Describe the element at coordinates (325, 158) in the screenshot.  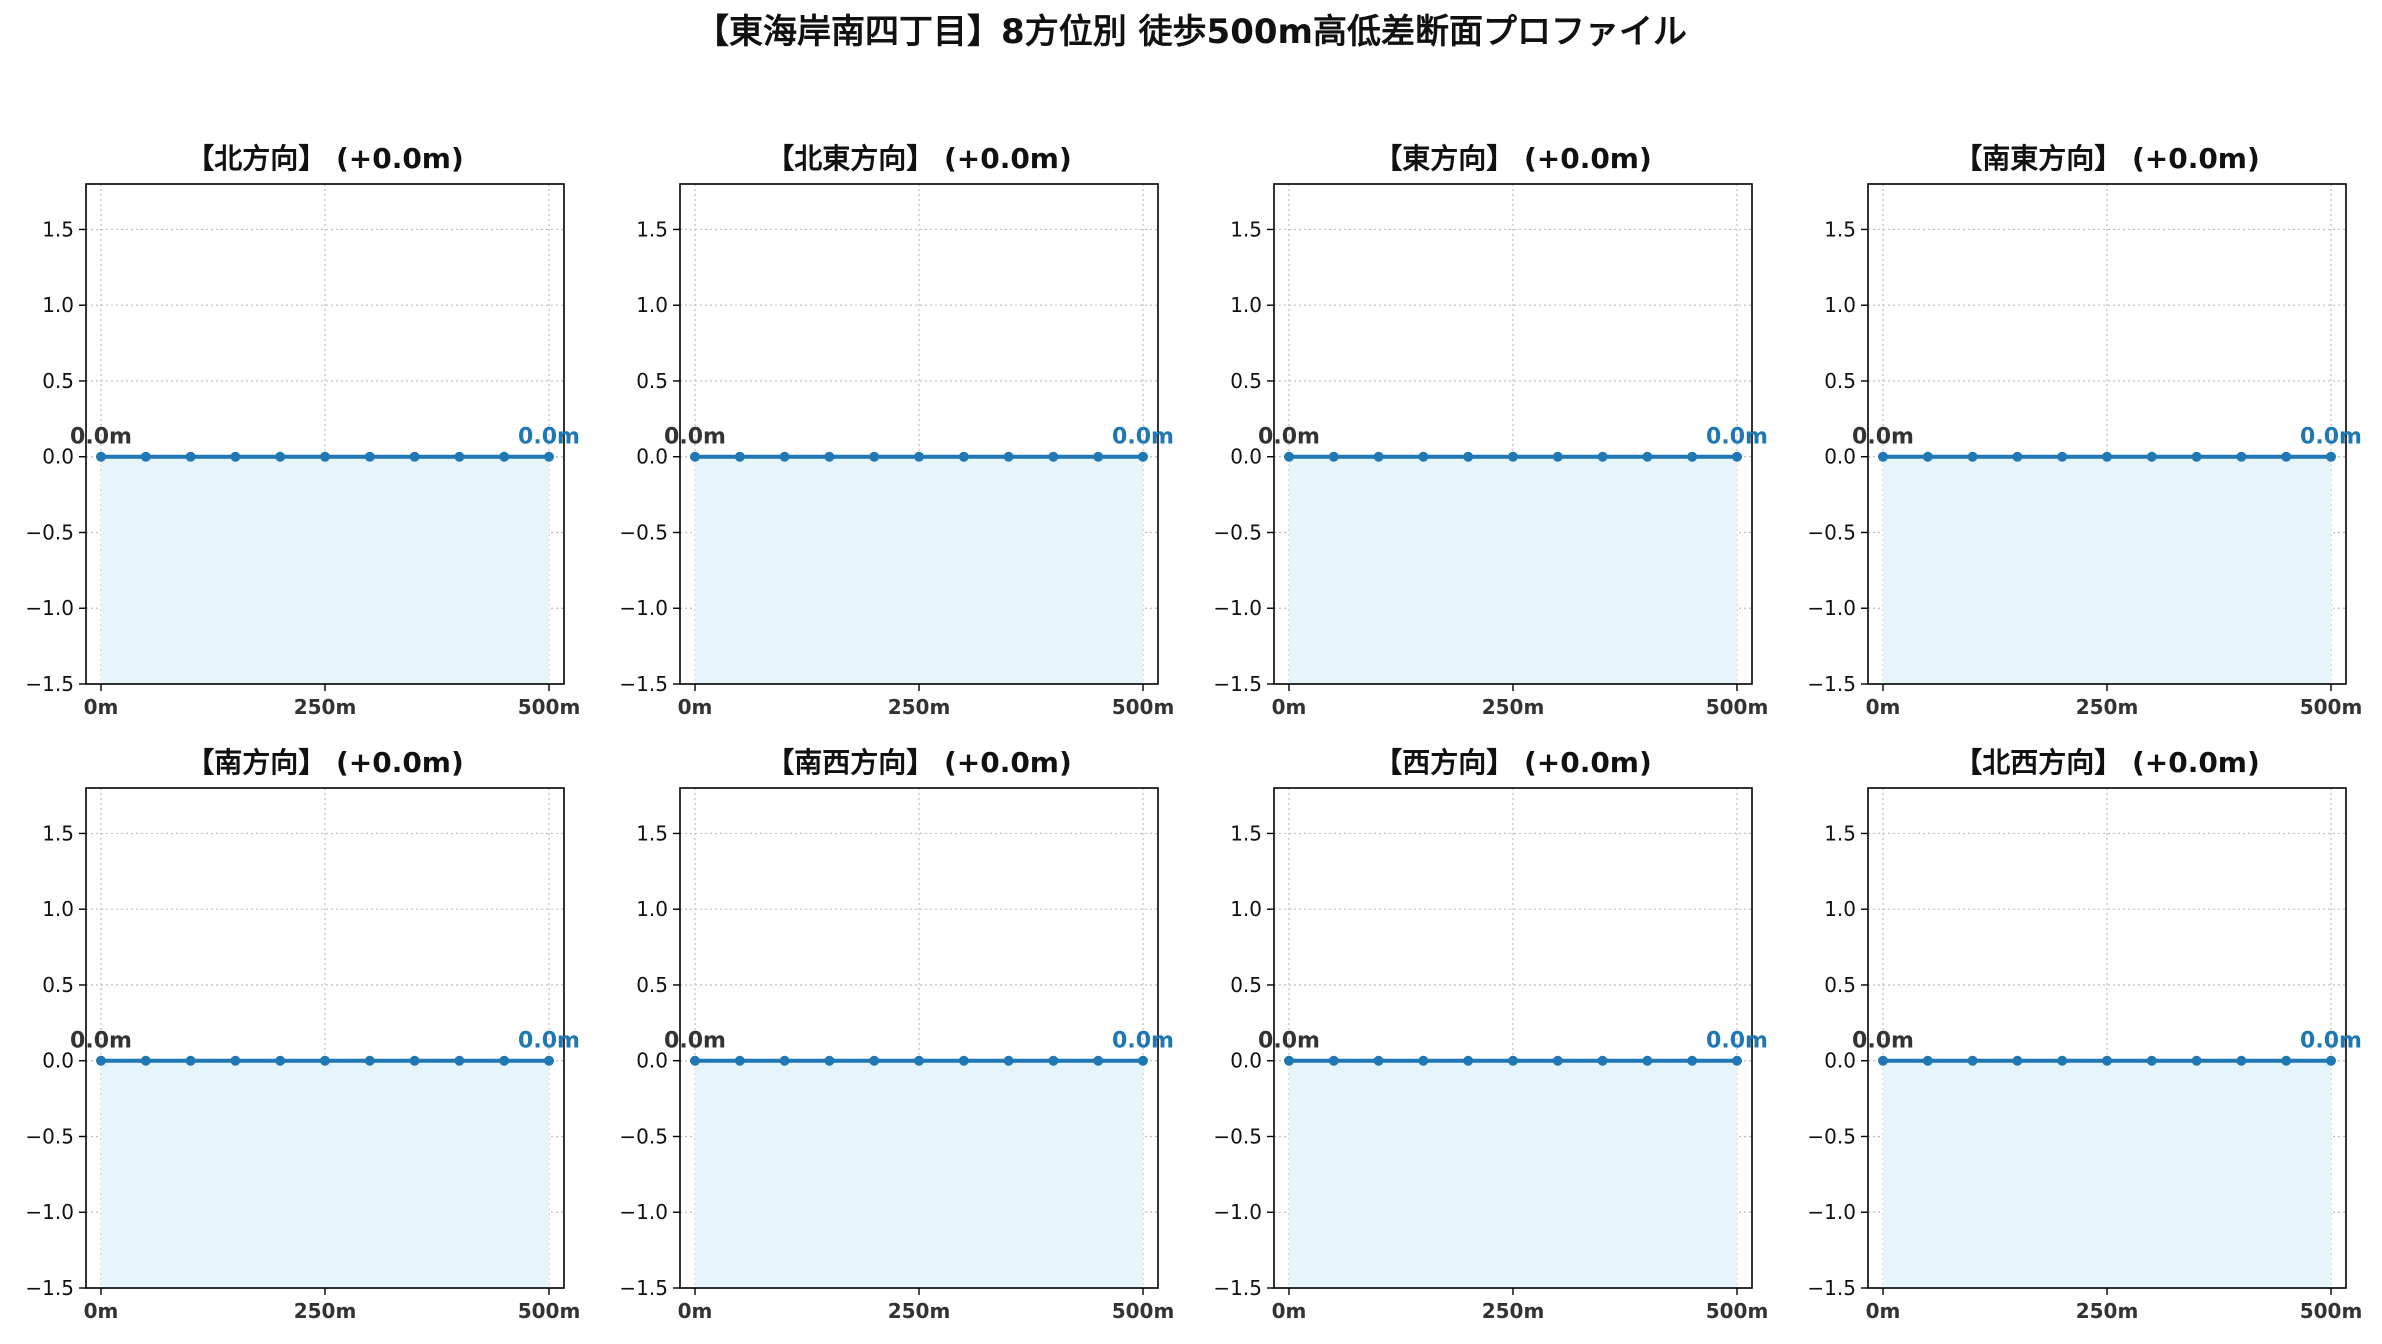
I see `panel-title: 【北方向】 (+0.0m)` at that location.